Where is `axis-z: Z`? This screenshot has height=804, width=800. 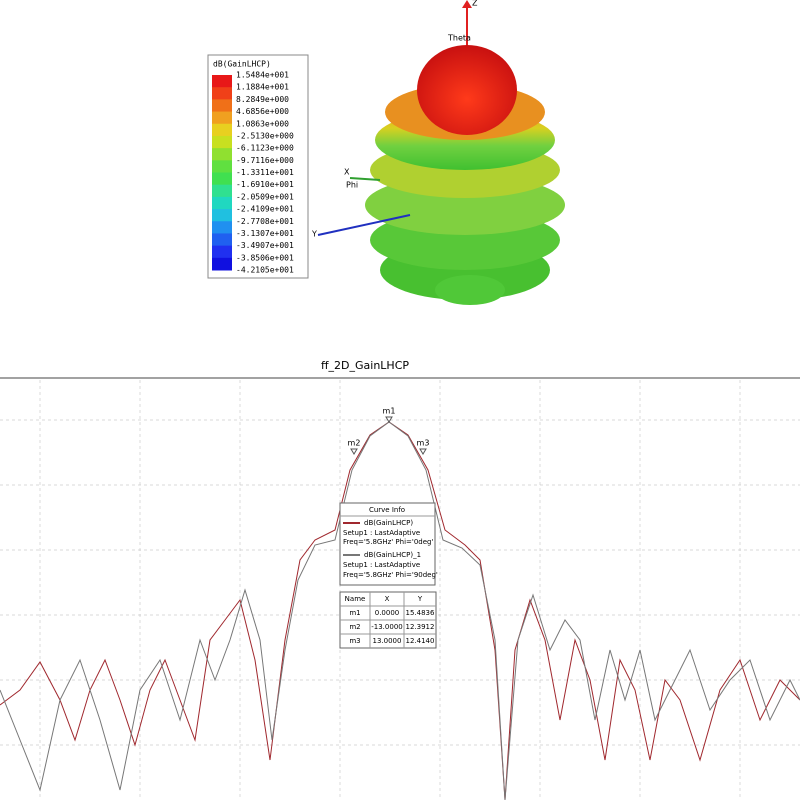
axis-z: Z is located at coordinates (475, 4).